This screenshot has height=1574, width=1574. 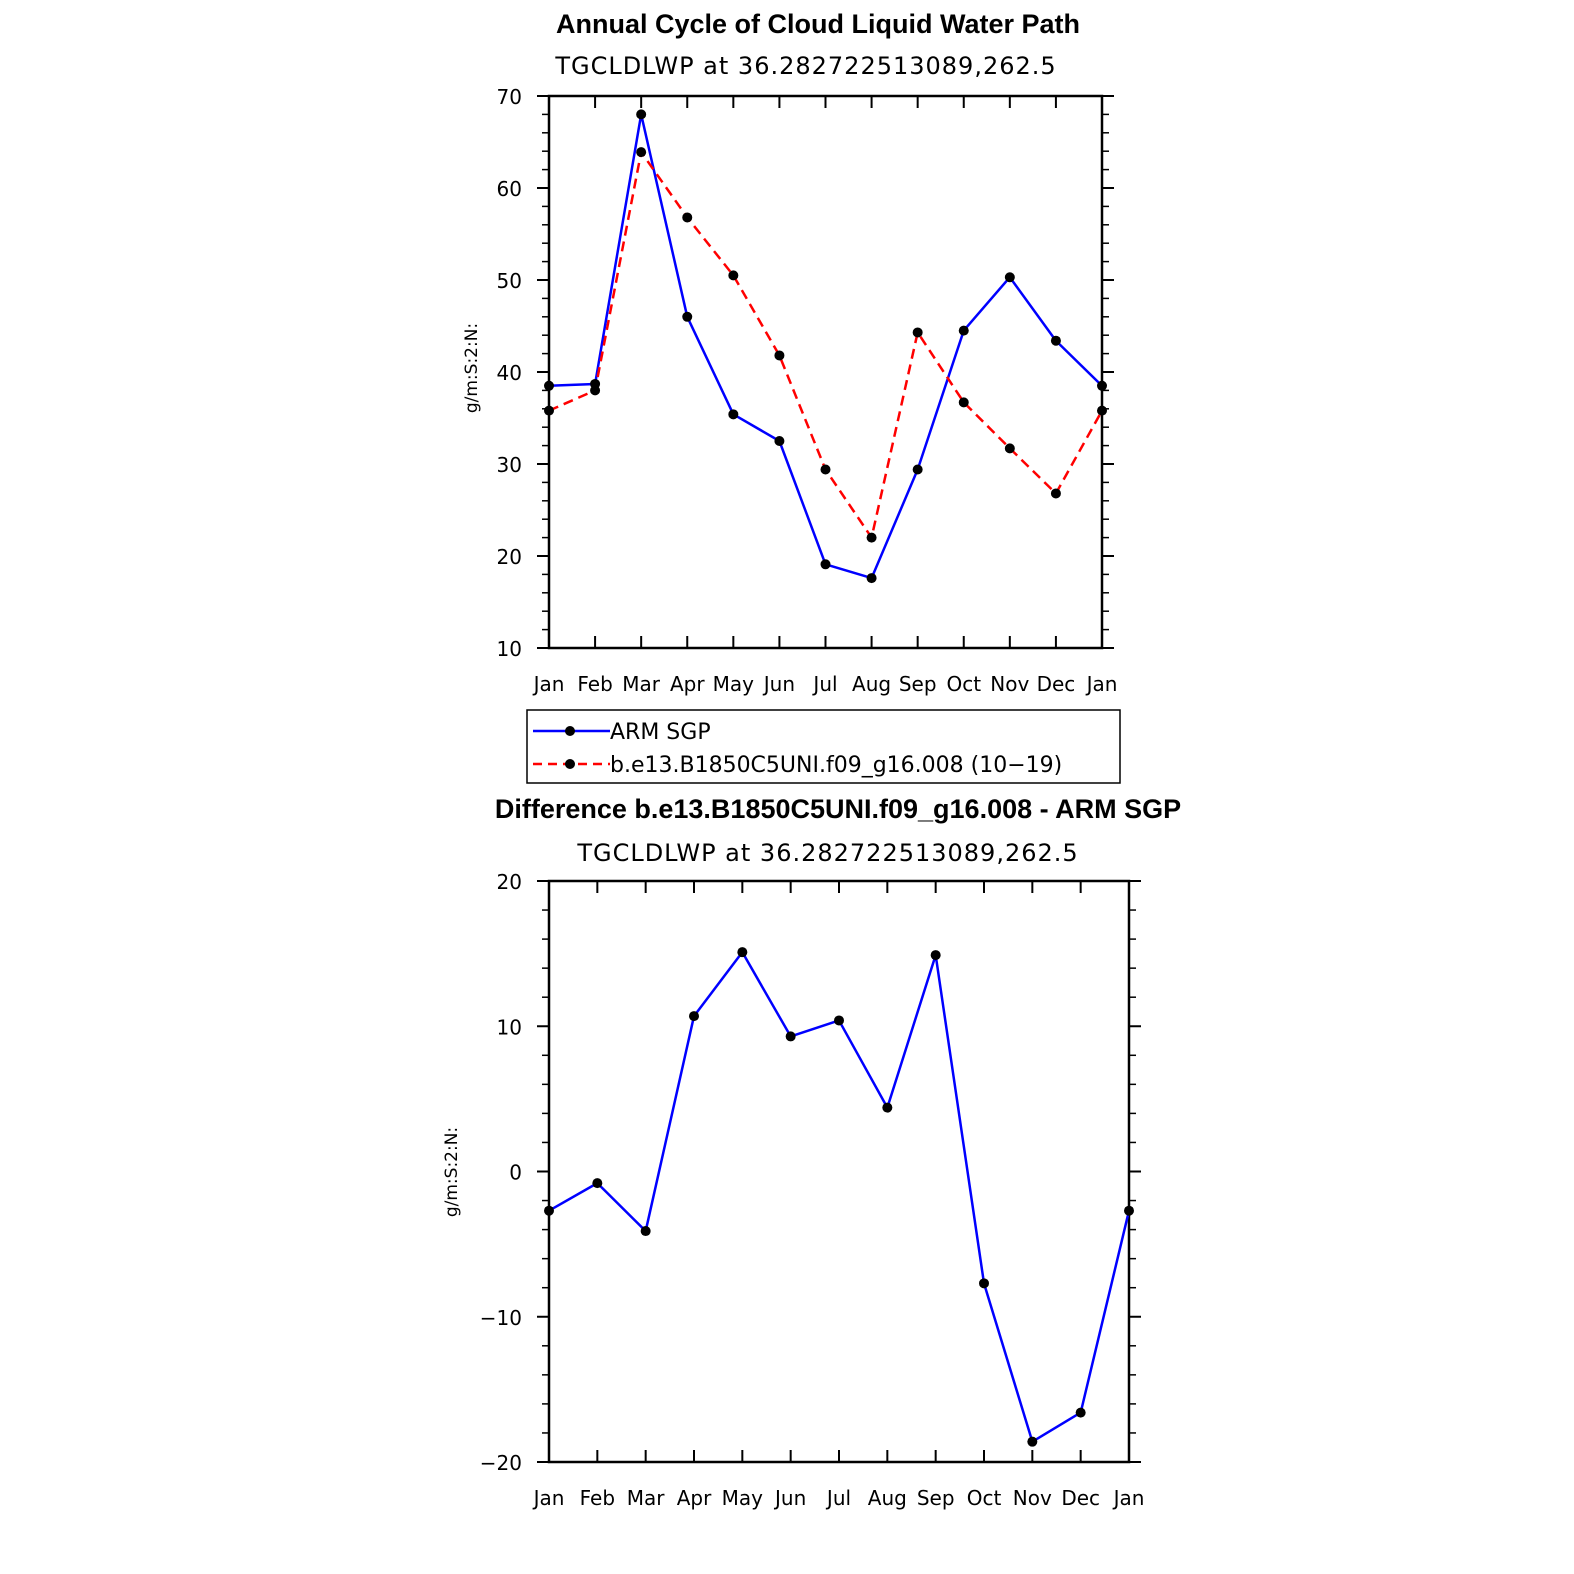 I want to click on y-tick-label: 40, so click(x=509, y=373).